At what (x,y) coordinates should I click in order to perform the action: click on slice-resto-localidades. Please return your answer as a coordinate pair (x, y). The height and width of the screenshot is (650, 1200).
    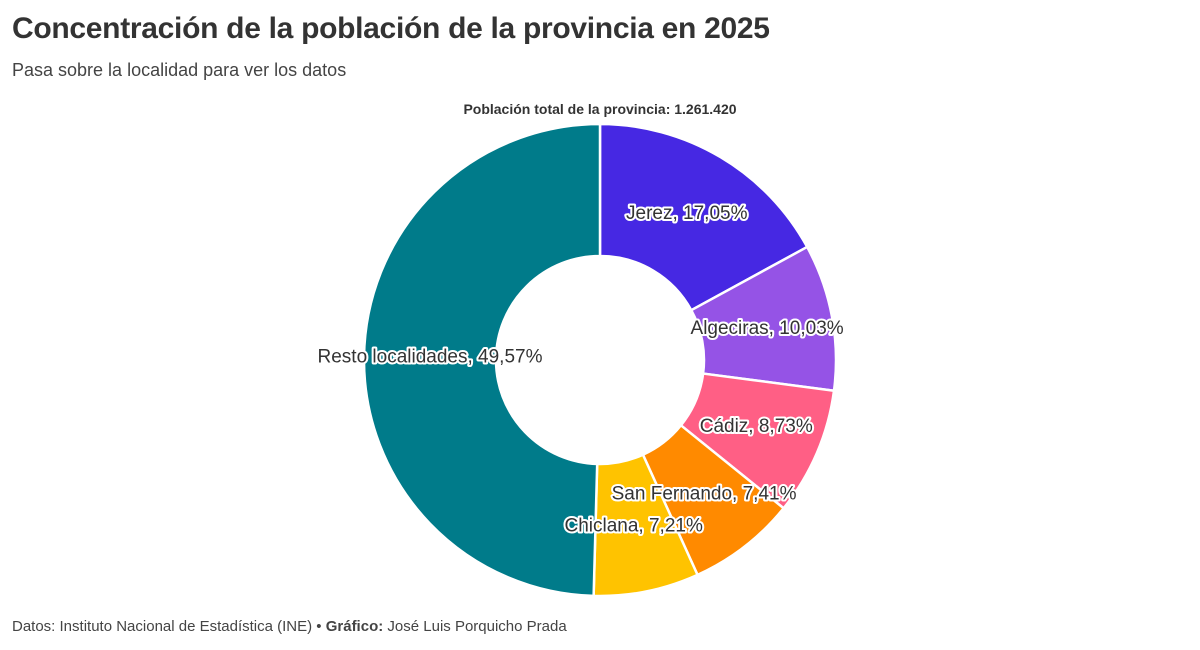
    Looking at the image, I should click on (482, 360).